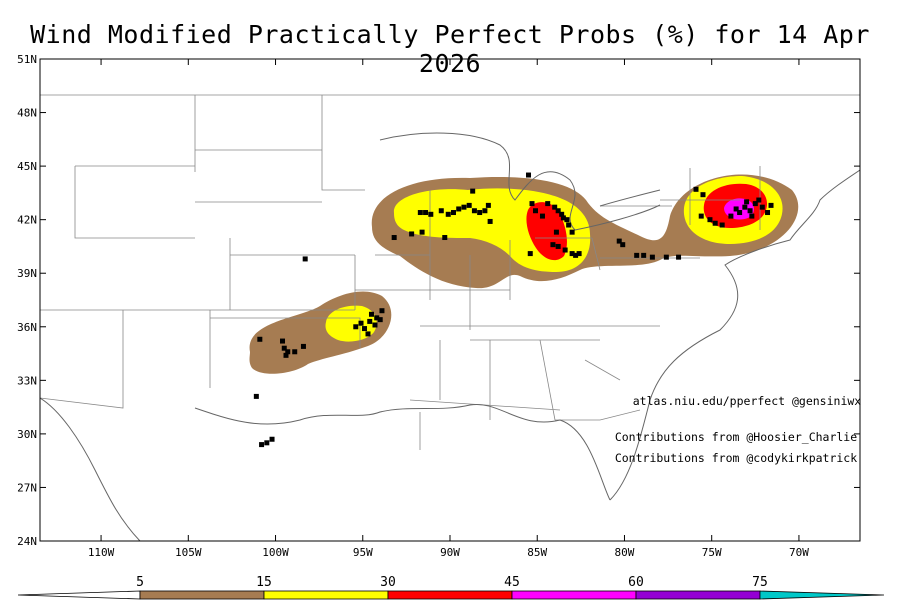  I want to click on lat-tick-label: 45N, so click(27, 166).